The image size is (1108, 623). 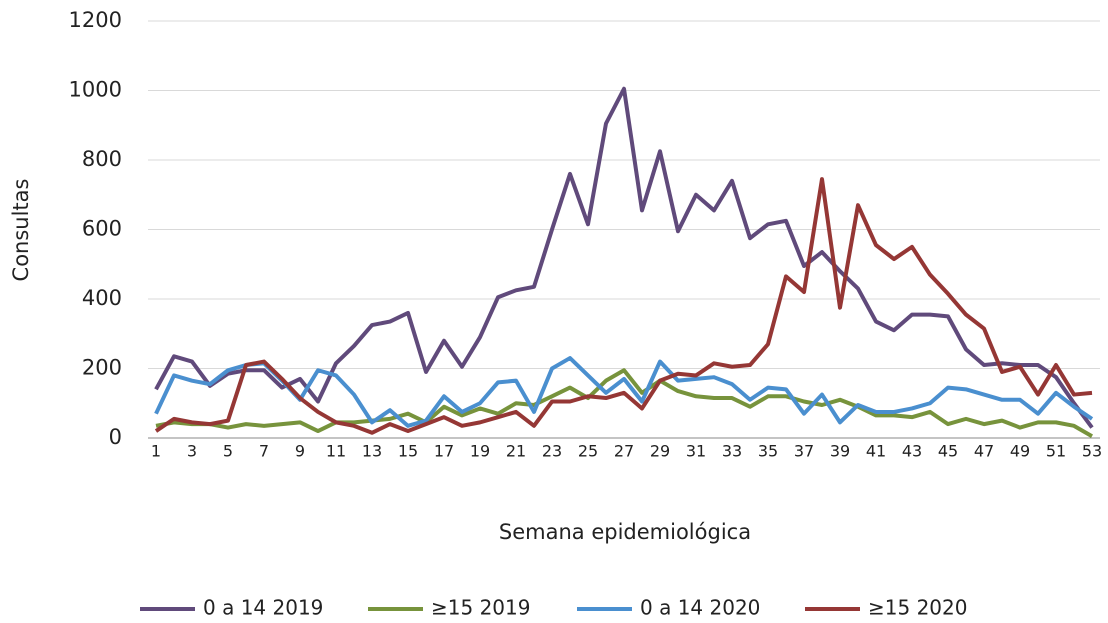 What do you see at coordinates (1092, 451) in the screenshot?
I see `x-tick-label: 53` at bounding box center [1092, 451].